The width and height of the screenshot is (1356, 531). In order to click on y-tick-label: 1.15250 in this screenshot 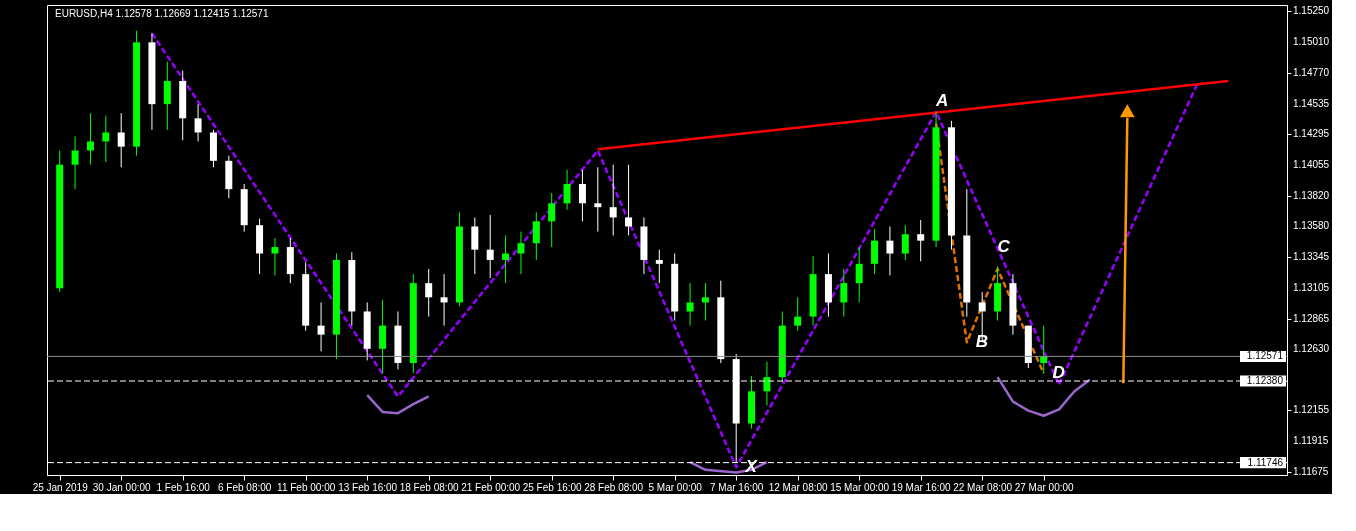, I will do `click(1311, 11)`.